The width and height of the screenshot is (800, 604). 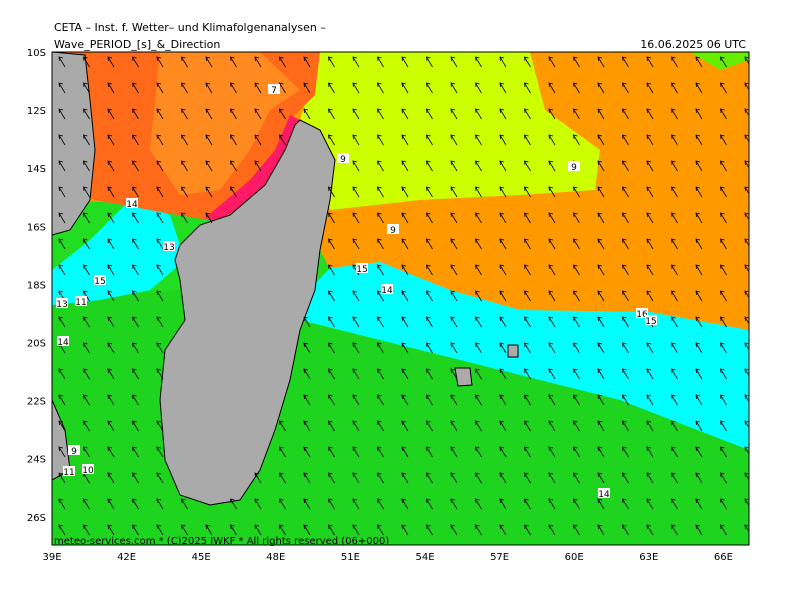 What do you see at coordinates (604, 495) in the screenshot?
I see `contour-label: 14` at bounding box center [604, 495].